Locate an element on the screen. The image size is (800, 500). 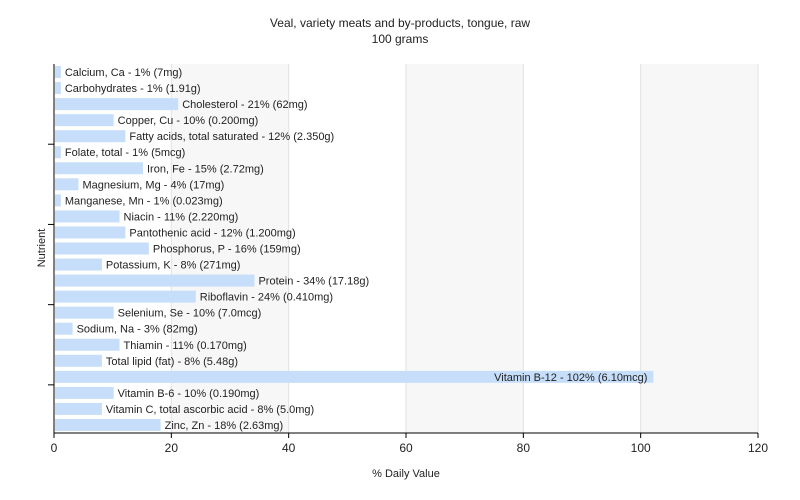
y-axis-title: Nutrient is located at coordinates (42, 248).